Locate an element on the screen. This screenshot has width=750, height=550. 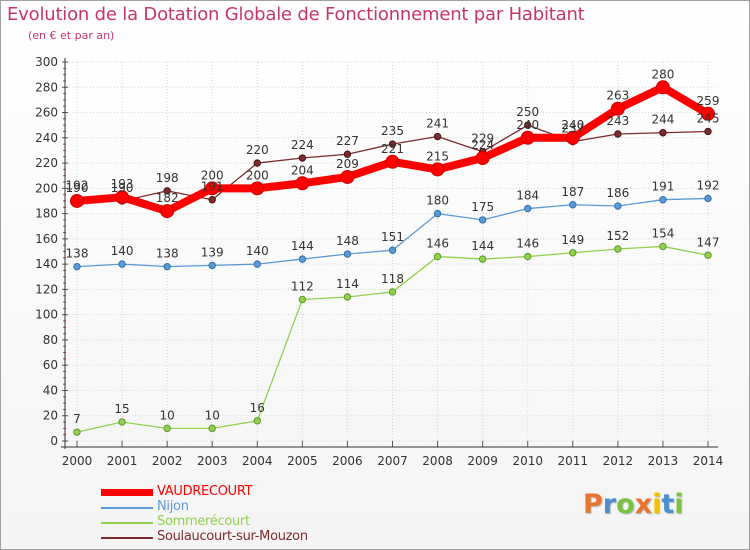
data-label: 151 is located at coordinates (392, 237).